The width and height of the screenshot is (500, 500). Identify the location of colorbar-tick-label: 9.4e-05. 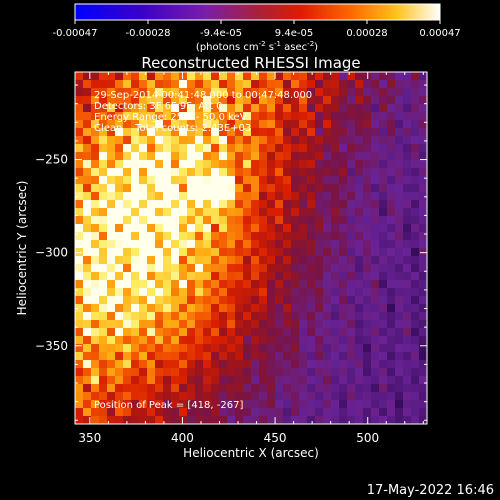
(294, 33).